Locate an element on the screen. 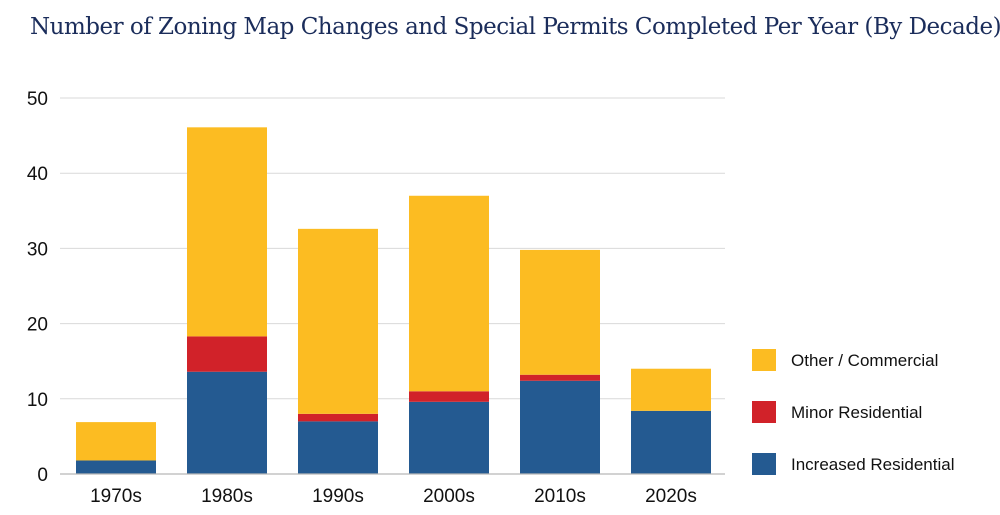 This screenshot has width=1000, height=515. legend-label: Increased Residential is located at coordinates (872, 464).